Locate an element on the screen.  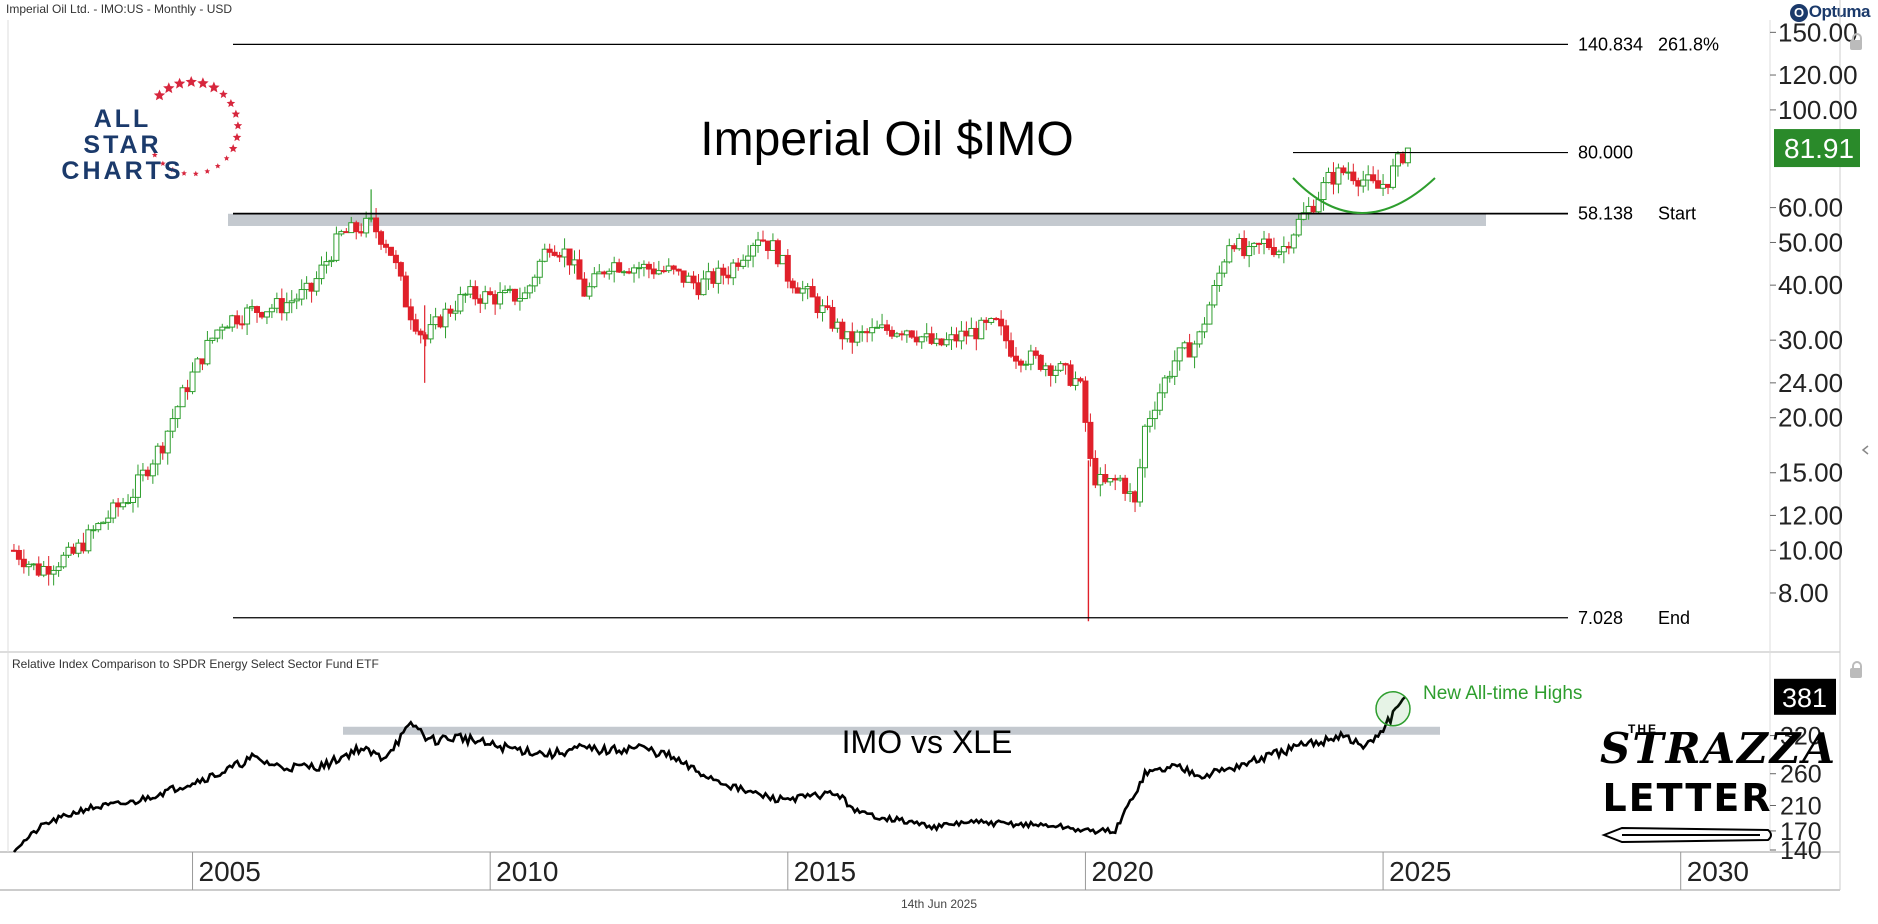
strazza-logo-the: THE is located at coordinates (1643, 729).